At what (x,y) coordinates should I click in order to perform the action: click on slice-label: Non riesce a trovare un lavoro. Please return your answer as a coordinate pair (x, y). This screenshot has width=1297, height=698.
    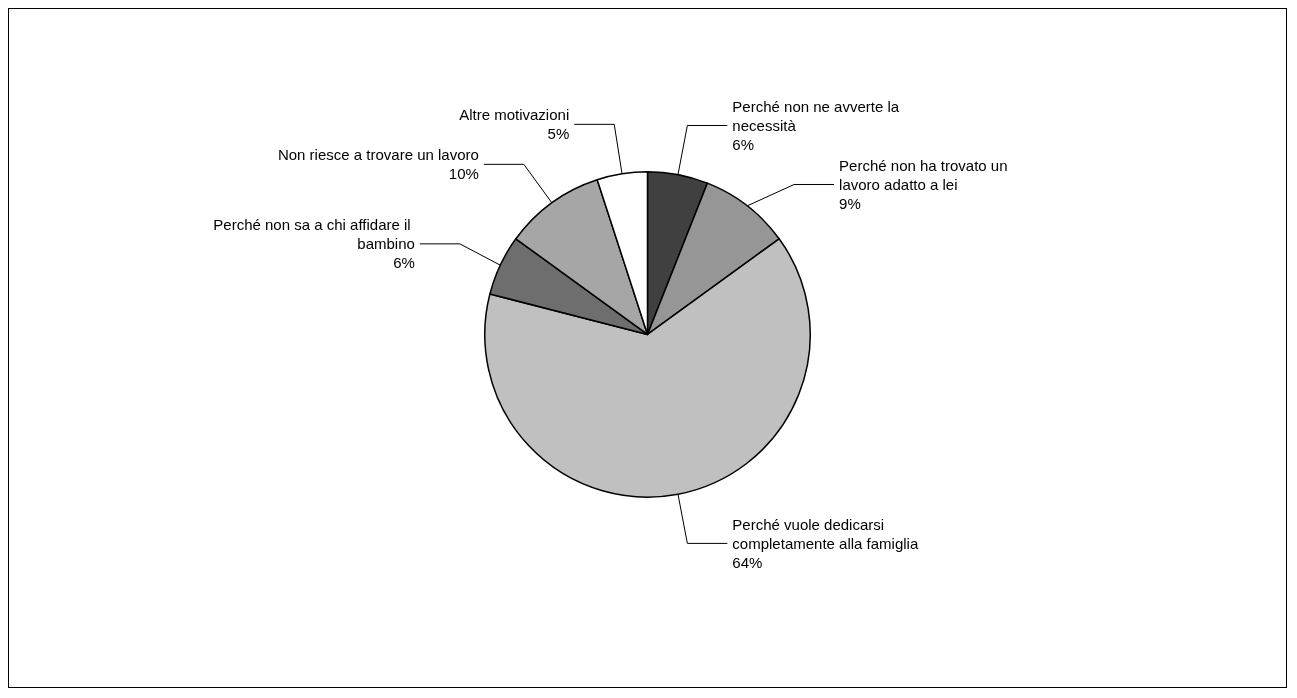
    Looking at the image, I should click on (378, 155).